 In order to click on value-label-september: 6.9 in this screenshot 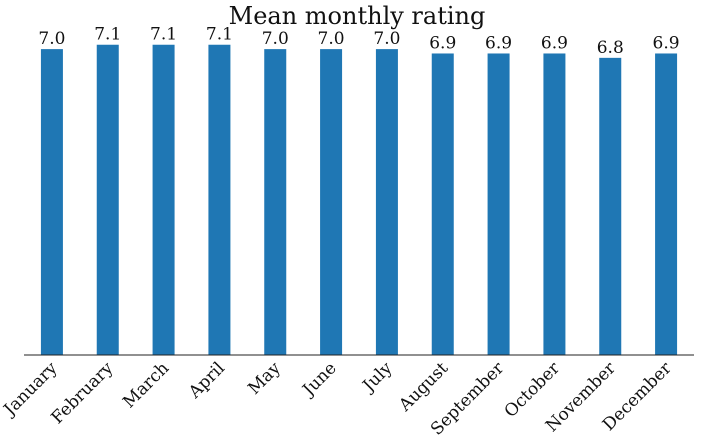, I will do `click(498, 43)`.